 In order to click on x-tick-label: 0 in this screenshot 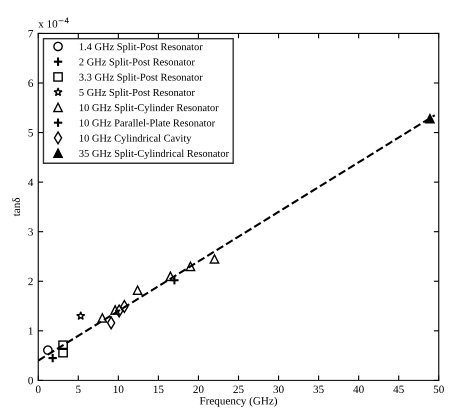, I will do `click(38, 390)`.